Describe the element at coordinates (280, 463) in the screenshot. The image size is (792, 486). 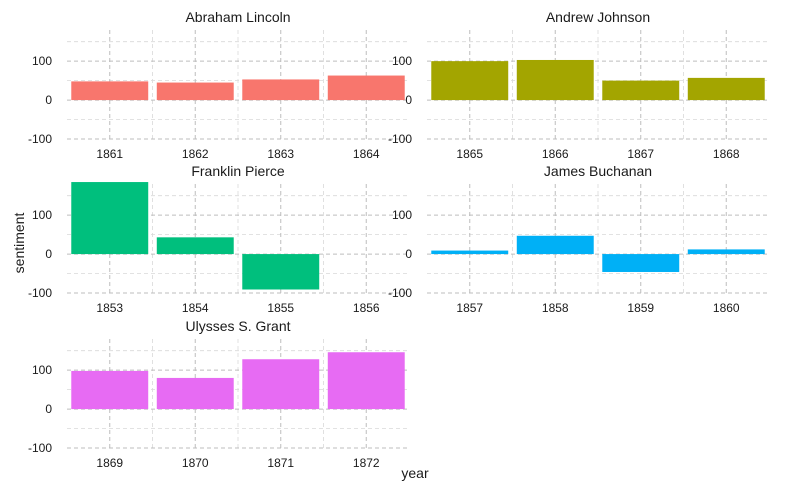
I see `x-tick-label: 1871` at that location.